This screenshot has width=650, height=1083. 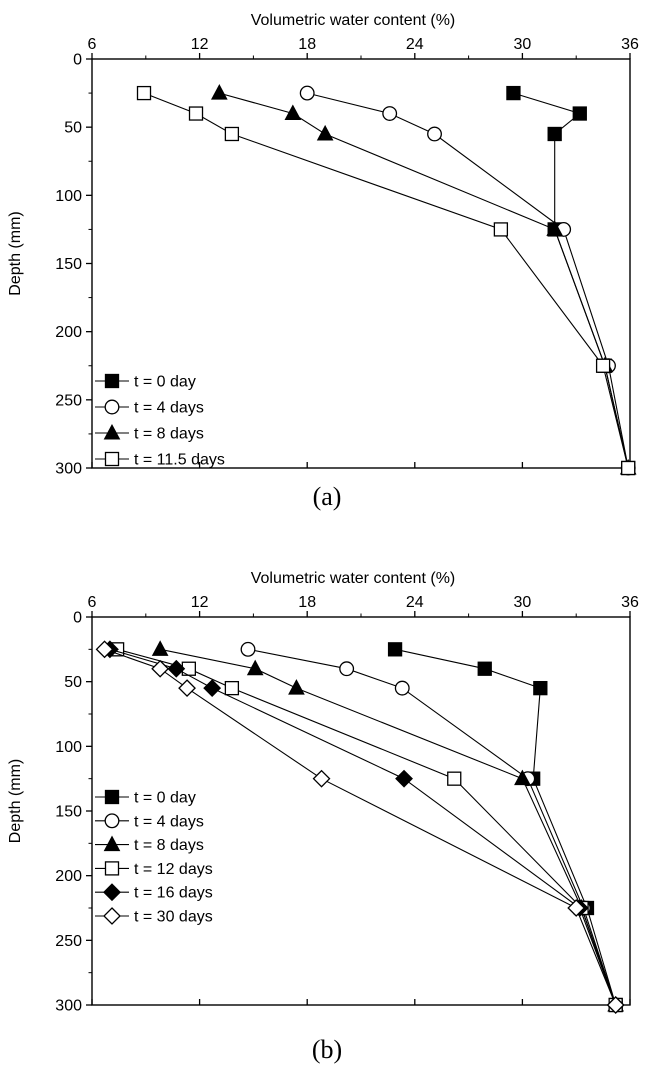 I want to click on panel-a-caption: (a), so click(x=327, y=496).